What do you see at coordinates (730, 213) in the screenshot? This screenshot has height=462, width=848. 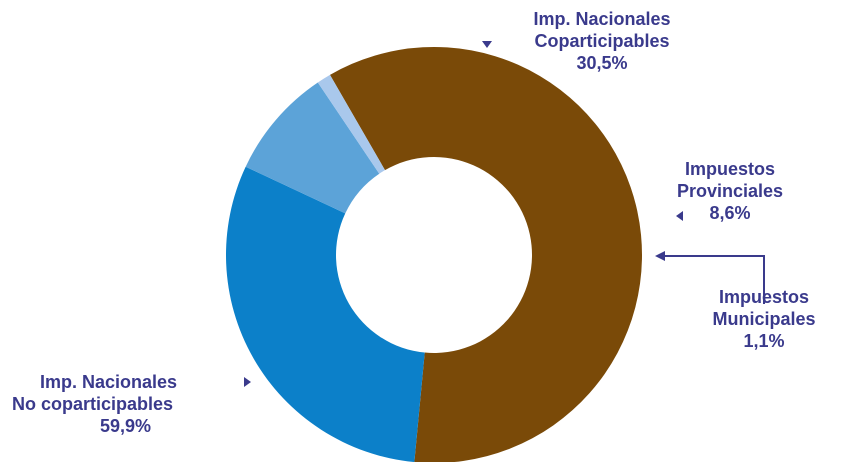 I see `label-provinciales-value: 8,6%` at bounding box center [730, 213].